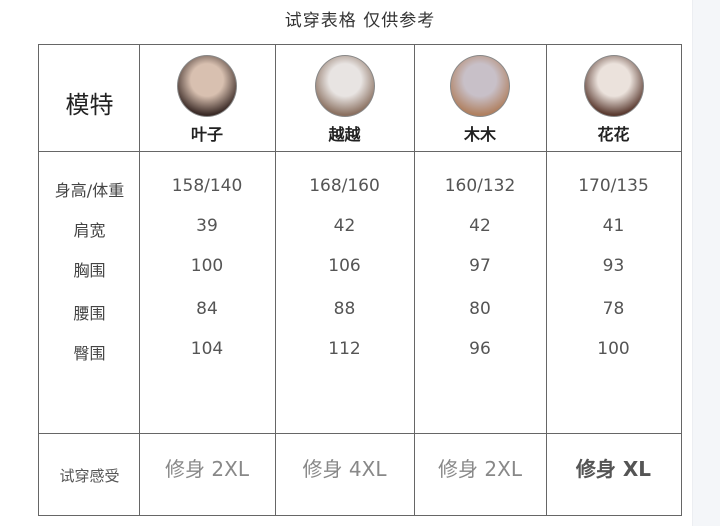 This screenshot has height=526, width=720. What do you see at coordinates (344, 186) in the screenshot?
I see `cell-value: 168/160` at bounding box center [344, 186].